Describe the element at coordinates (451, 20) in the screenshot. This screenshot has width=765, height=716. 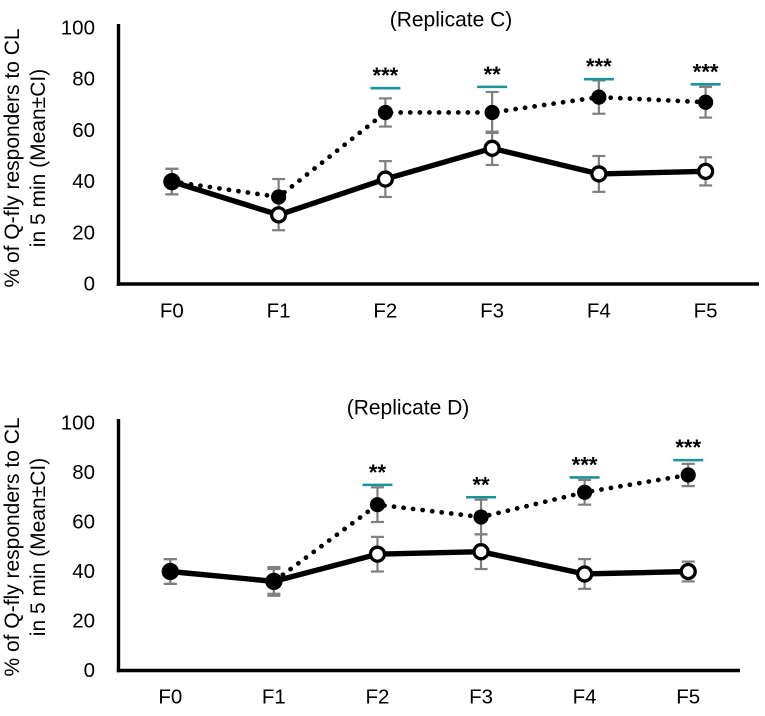
I see `chart-title: (Replicate C)` at that location.